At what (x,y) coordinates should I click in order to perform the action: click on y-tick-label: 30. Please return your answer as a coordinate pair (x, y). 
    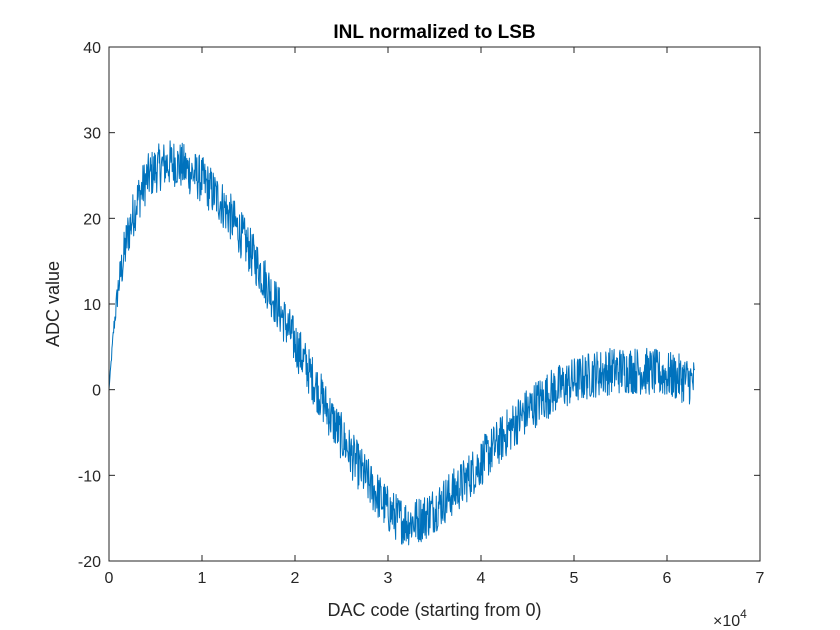
    Looking at the image, I should click on (92, 134).